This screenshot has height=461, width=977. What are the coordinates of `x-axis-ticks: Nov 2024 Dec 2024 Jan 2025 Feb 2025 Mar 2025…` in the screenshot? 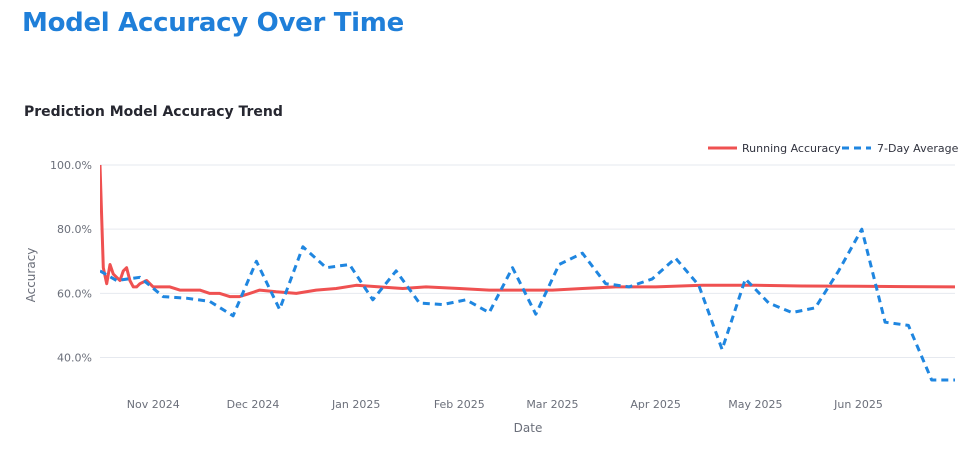 It's located at (505, 404).